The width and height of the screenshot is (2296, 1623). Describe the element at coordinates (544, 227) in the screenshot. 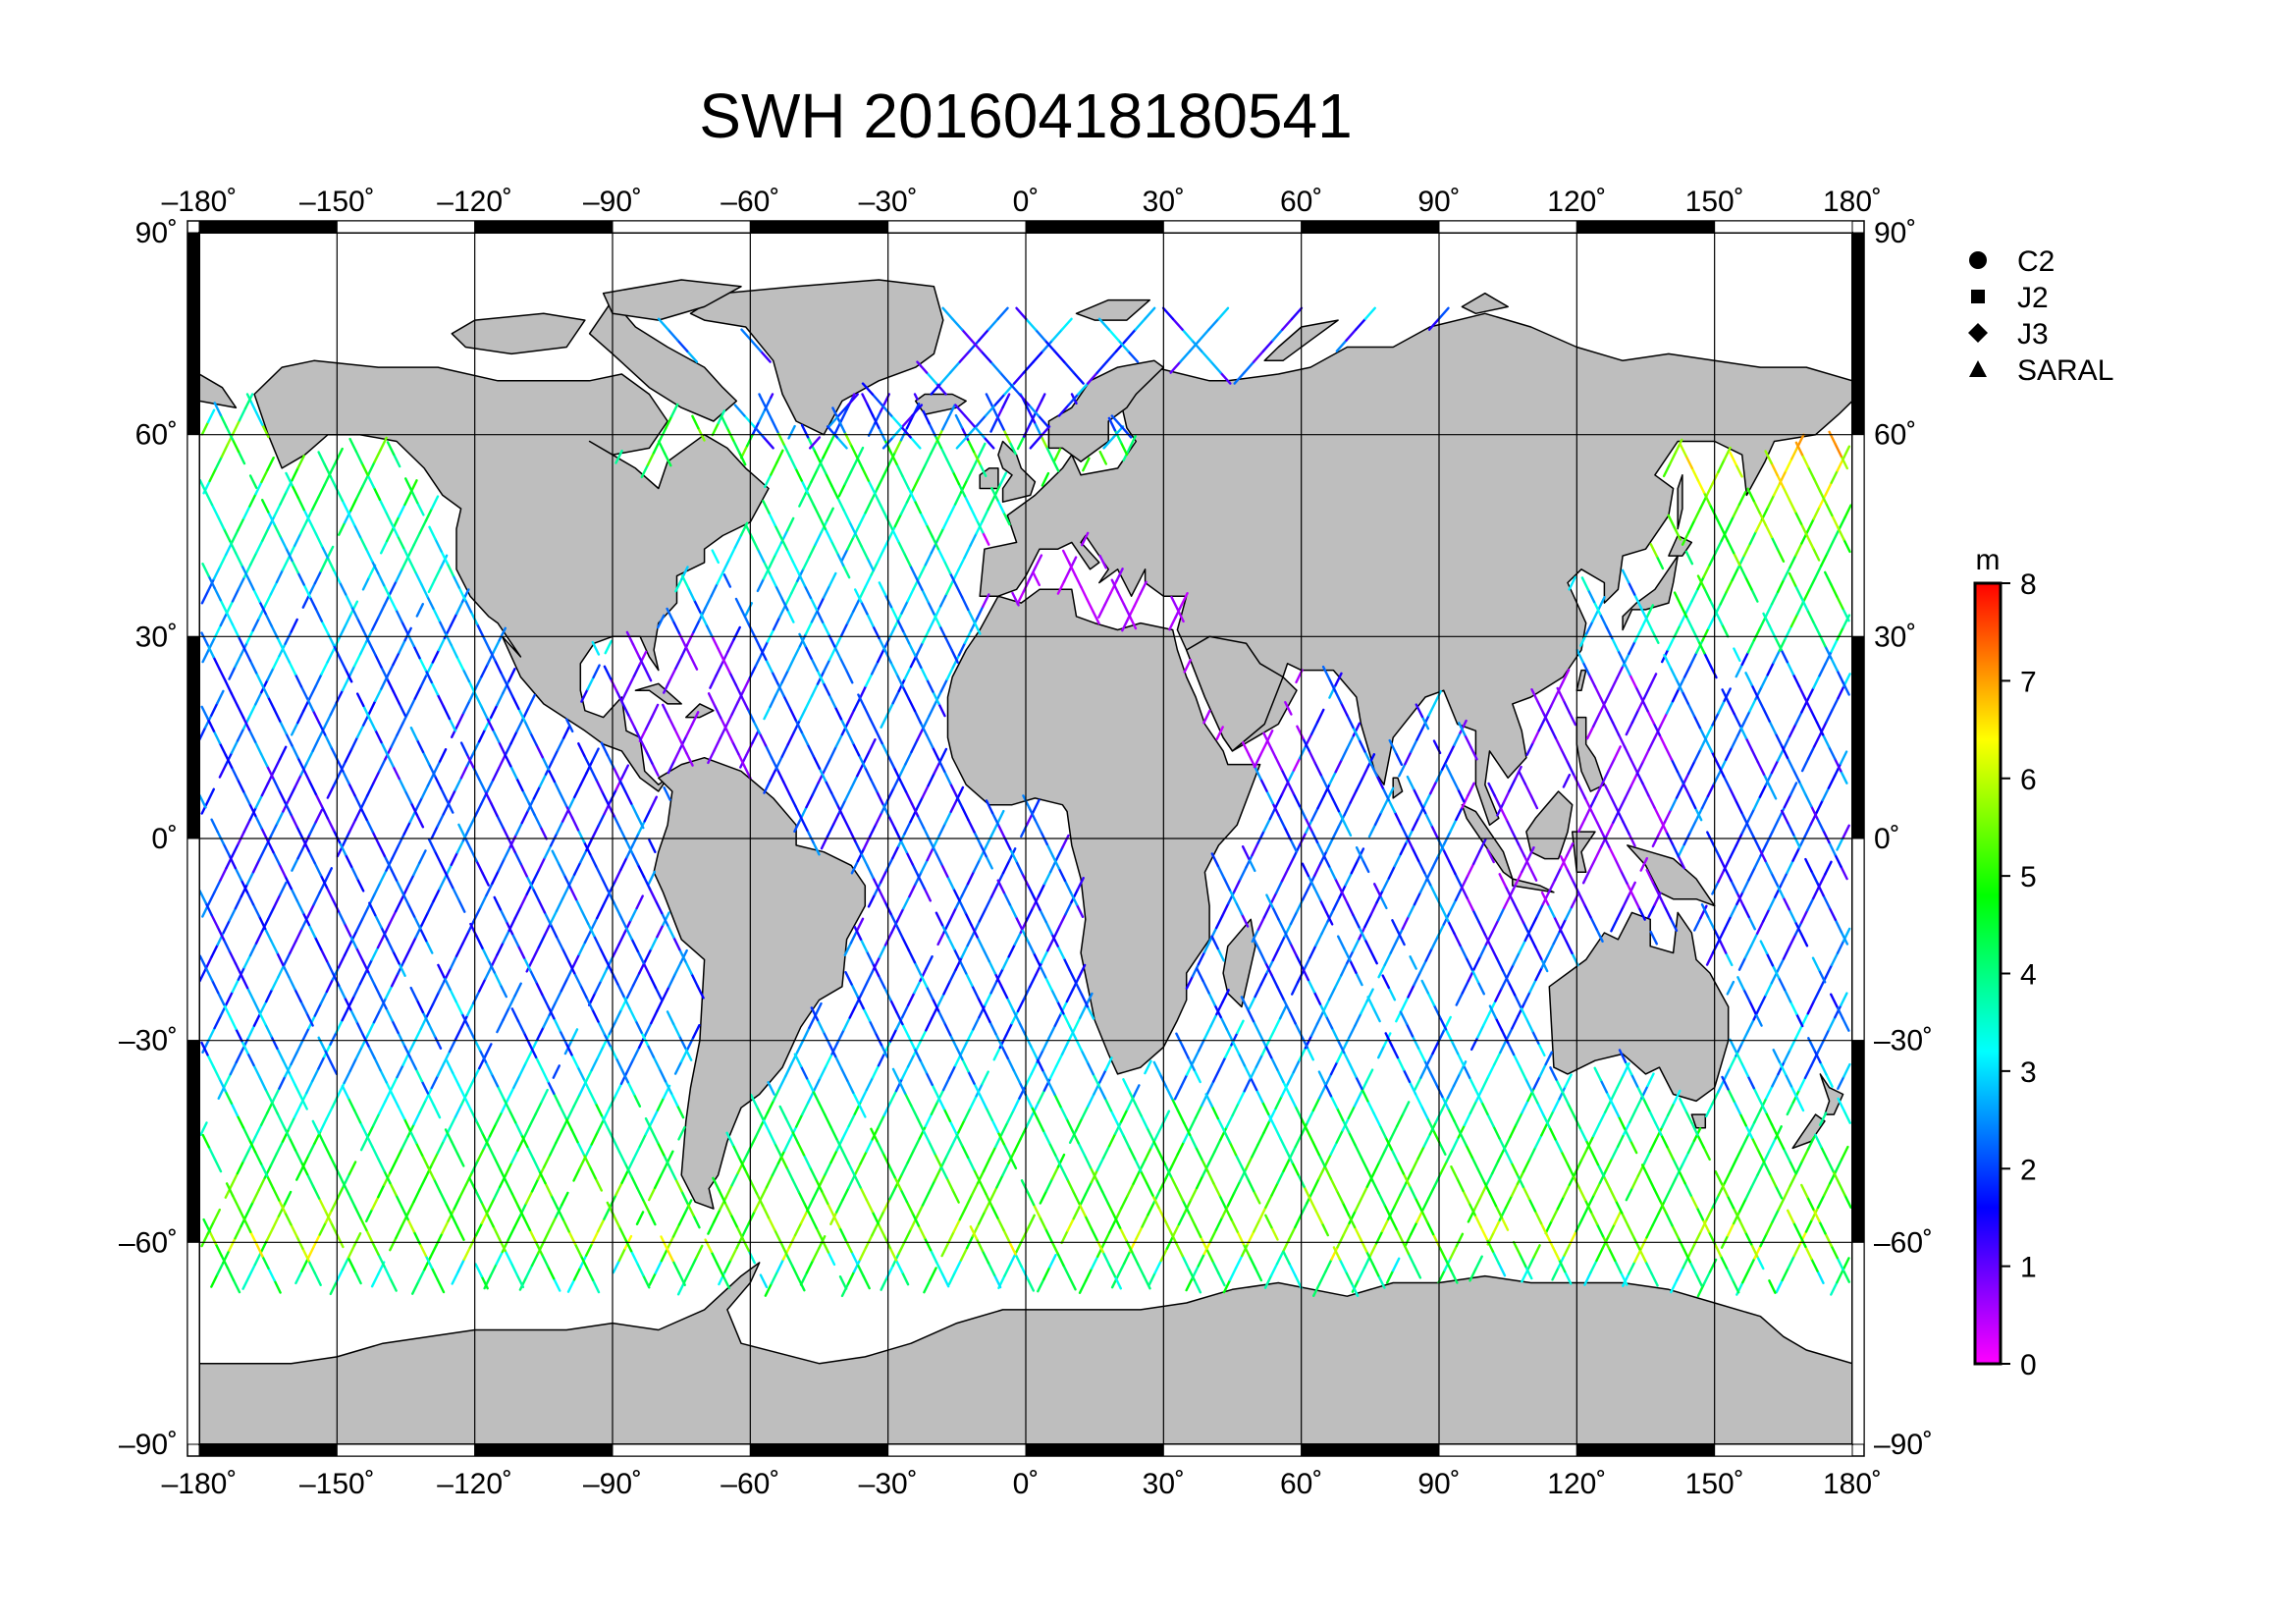

I see `frame-segment` at that location.